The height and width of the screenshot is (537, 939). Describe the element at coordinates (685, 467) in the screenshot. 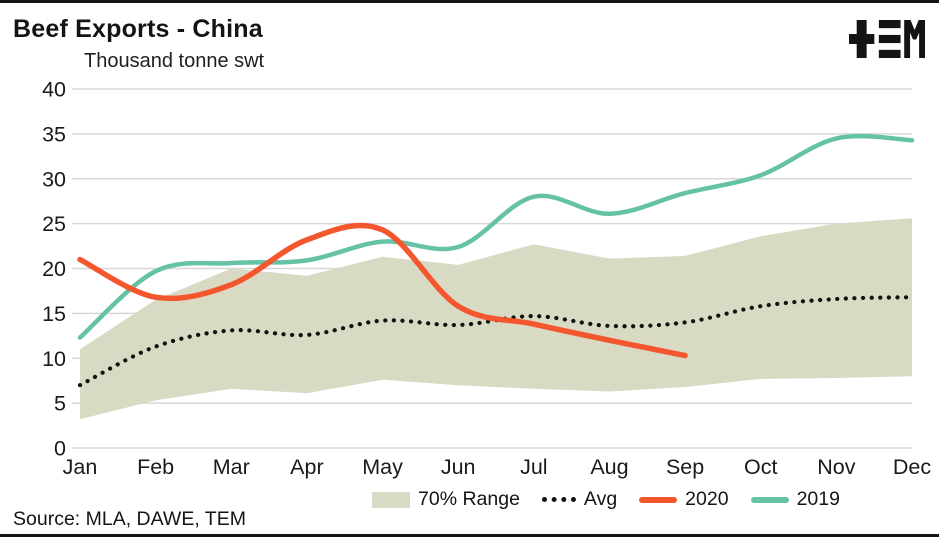

I see `x-tick-label: Sep` at that location.